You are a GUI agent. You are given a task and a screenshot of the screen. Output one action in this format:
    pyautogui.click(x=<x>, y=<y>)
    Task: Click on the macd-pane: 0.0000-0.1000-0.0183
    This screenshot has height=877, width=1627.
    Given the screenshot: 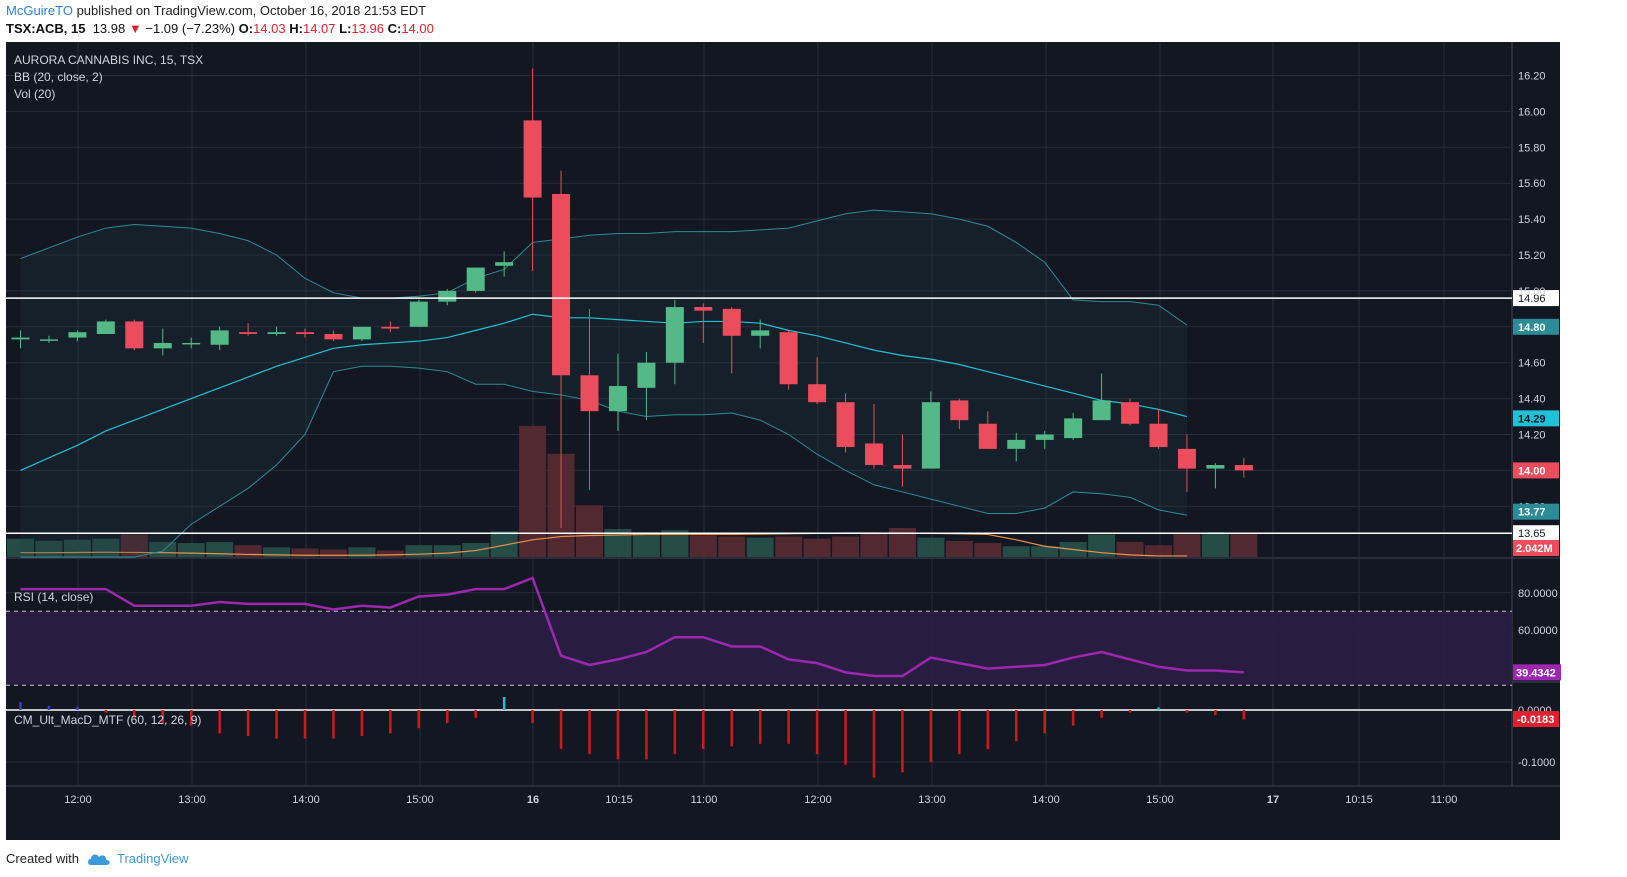 What is the action you would take?
    pyautogui.click(x=782, y=737)
    